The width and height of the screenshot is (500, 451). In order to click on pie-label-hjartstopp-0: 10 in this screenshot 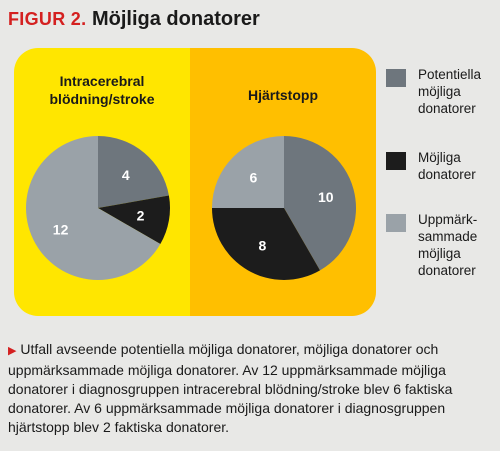, I will do `click(326, 197)`.